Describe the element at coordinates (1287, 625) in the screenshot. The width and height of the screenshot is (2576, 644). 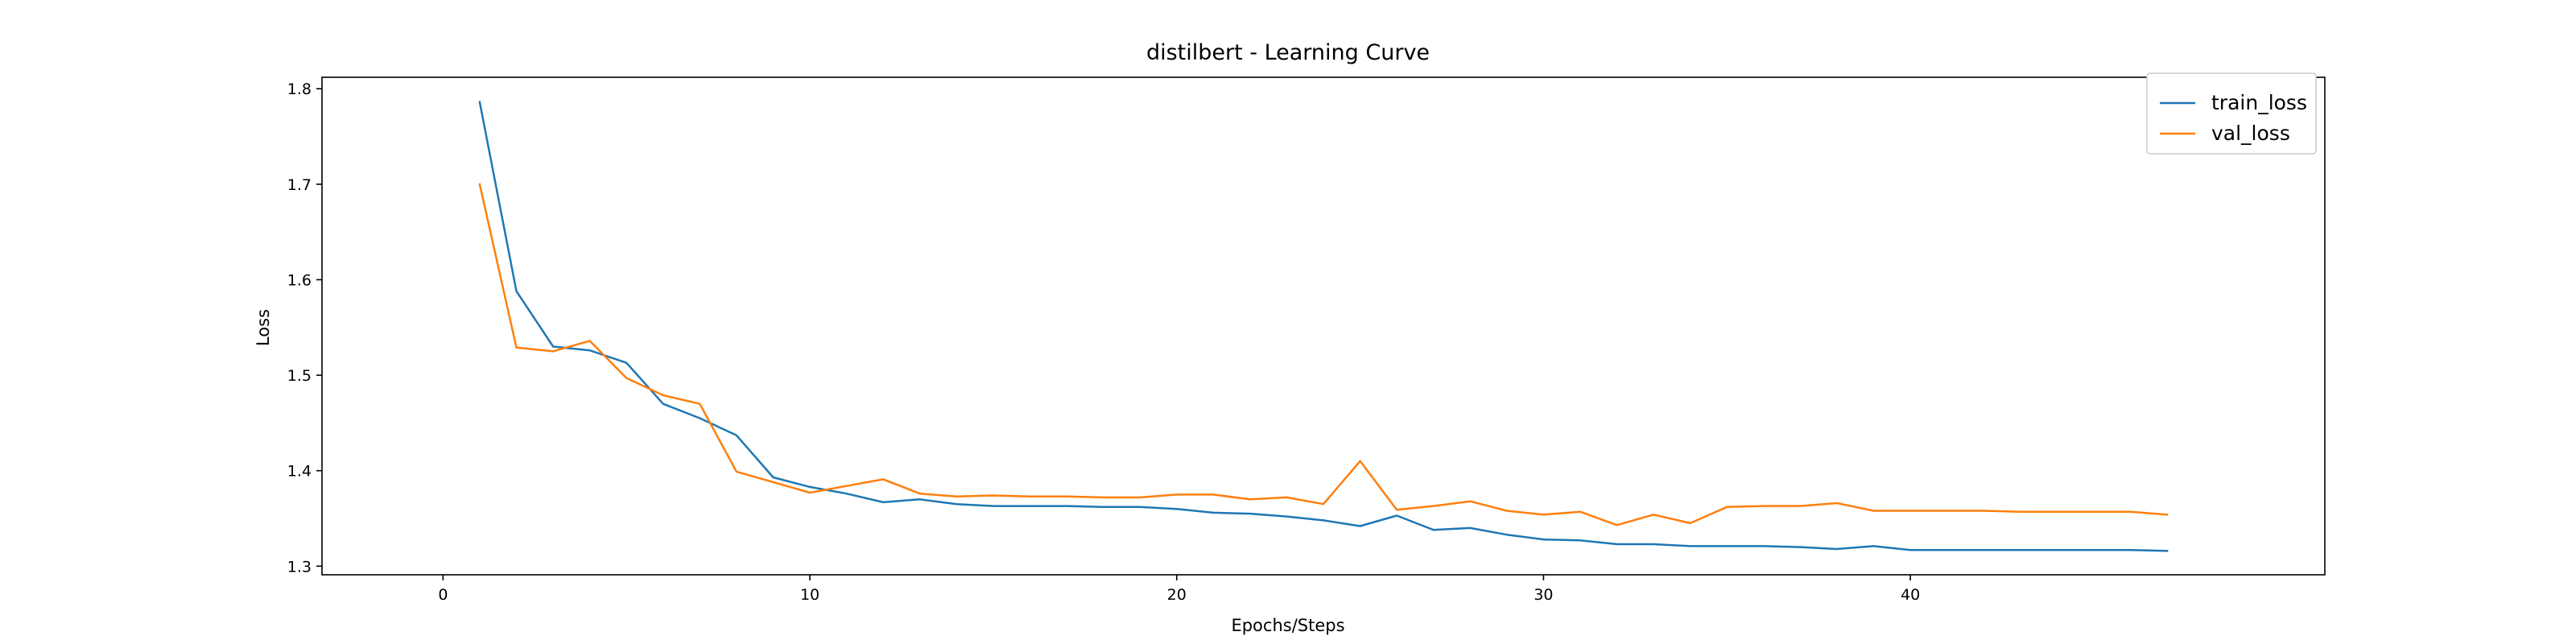
I see `x-axis-label: Epochs/Steps` at that location.